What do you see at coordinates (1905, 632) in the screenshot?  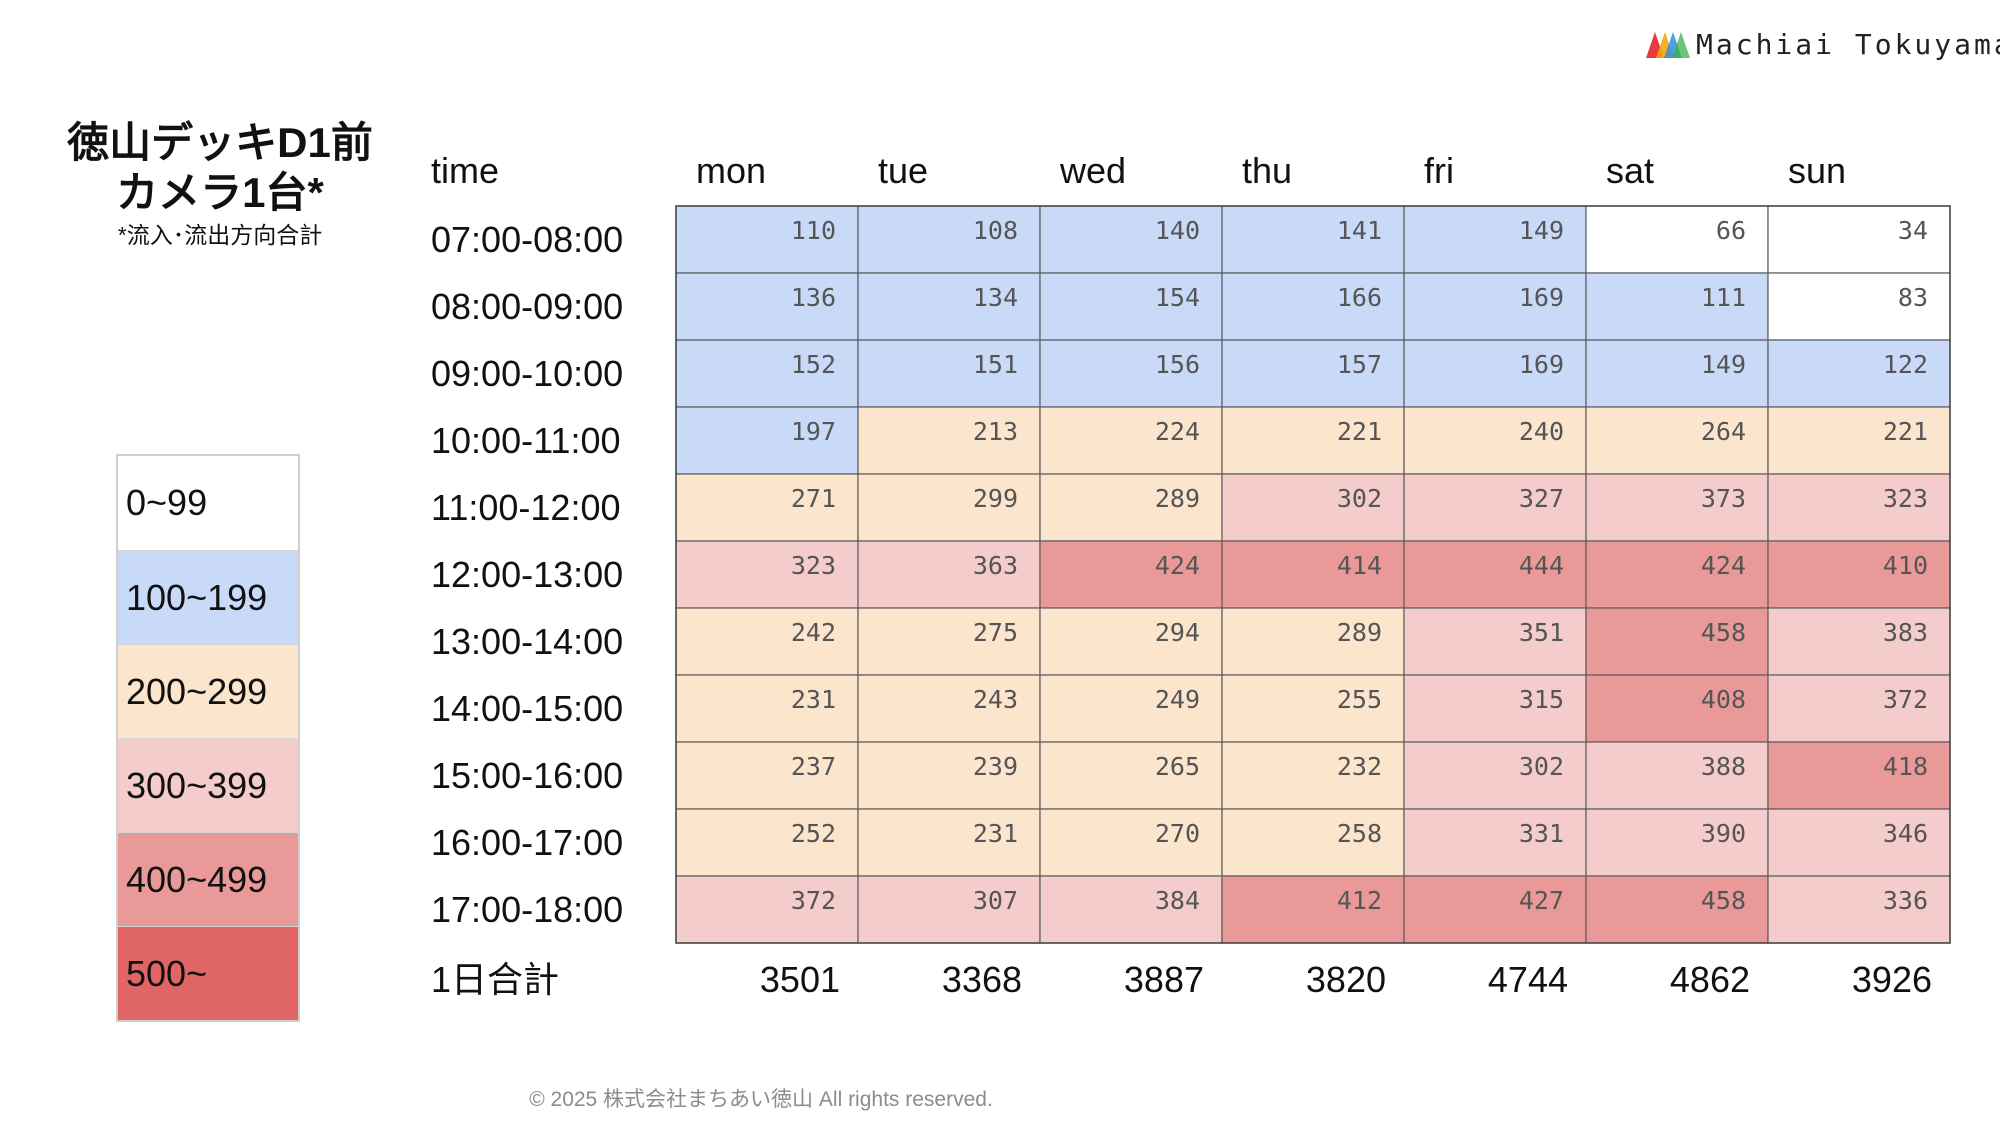 I see `cell-value: 383` at bounding box center [1905, 632].